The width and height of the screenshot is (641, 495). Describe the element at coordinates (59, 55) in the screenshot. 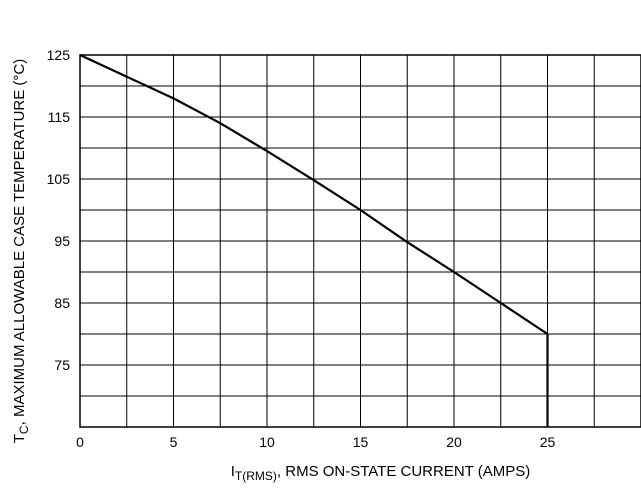

I see `y-tick-label-125: 125` at that location.